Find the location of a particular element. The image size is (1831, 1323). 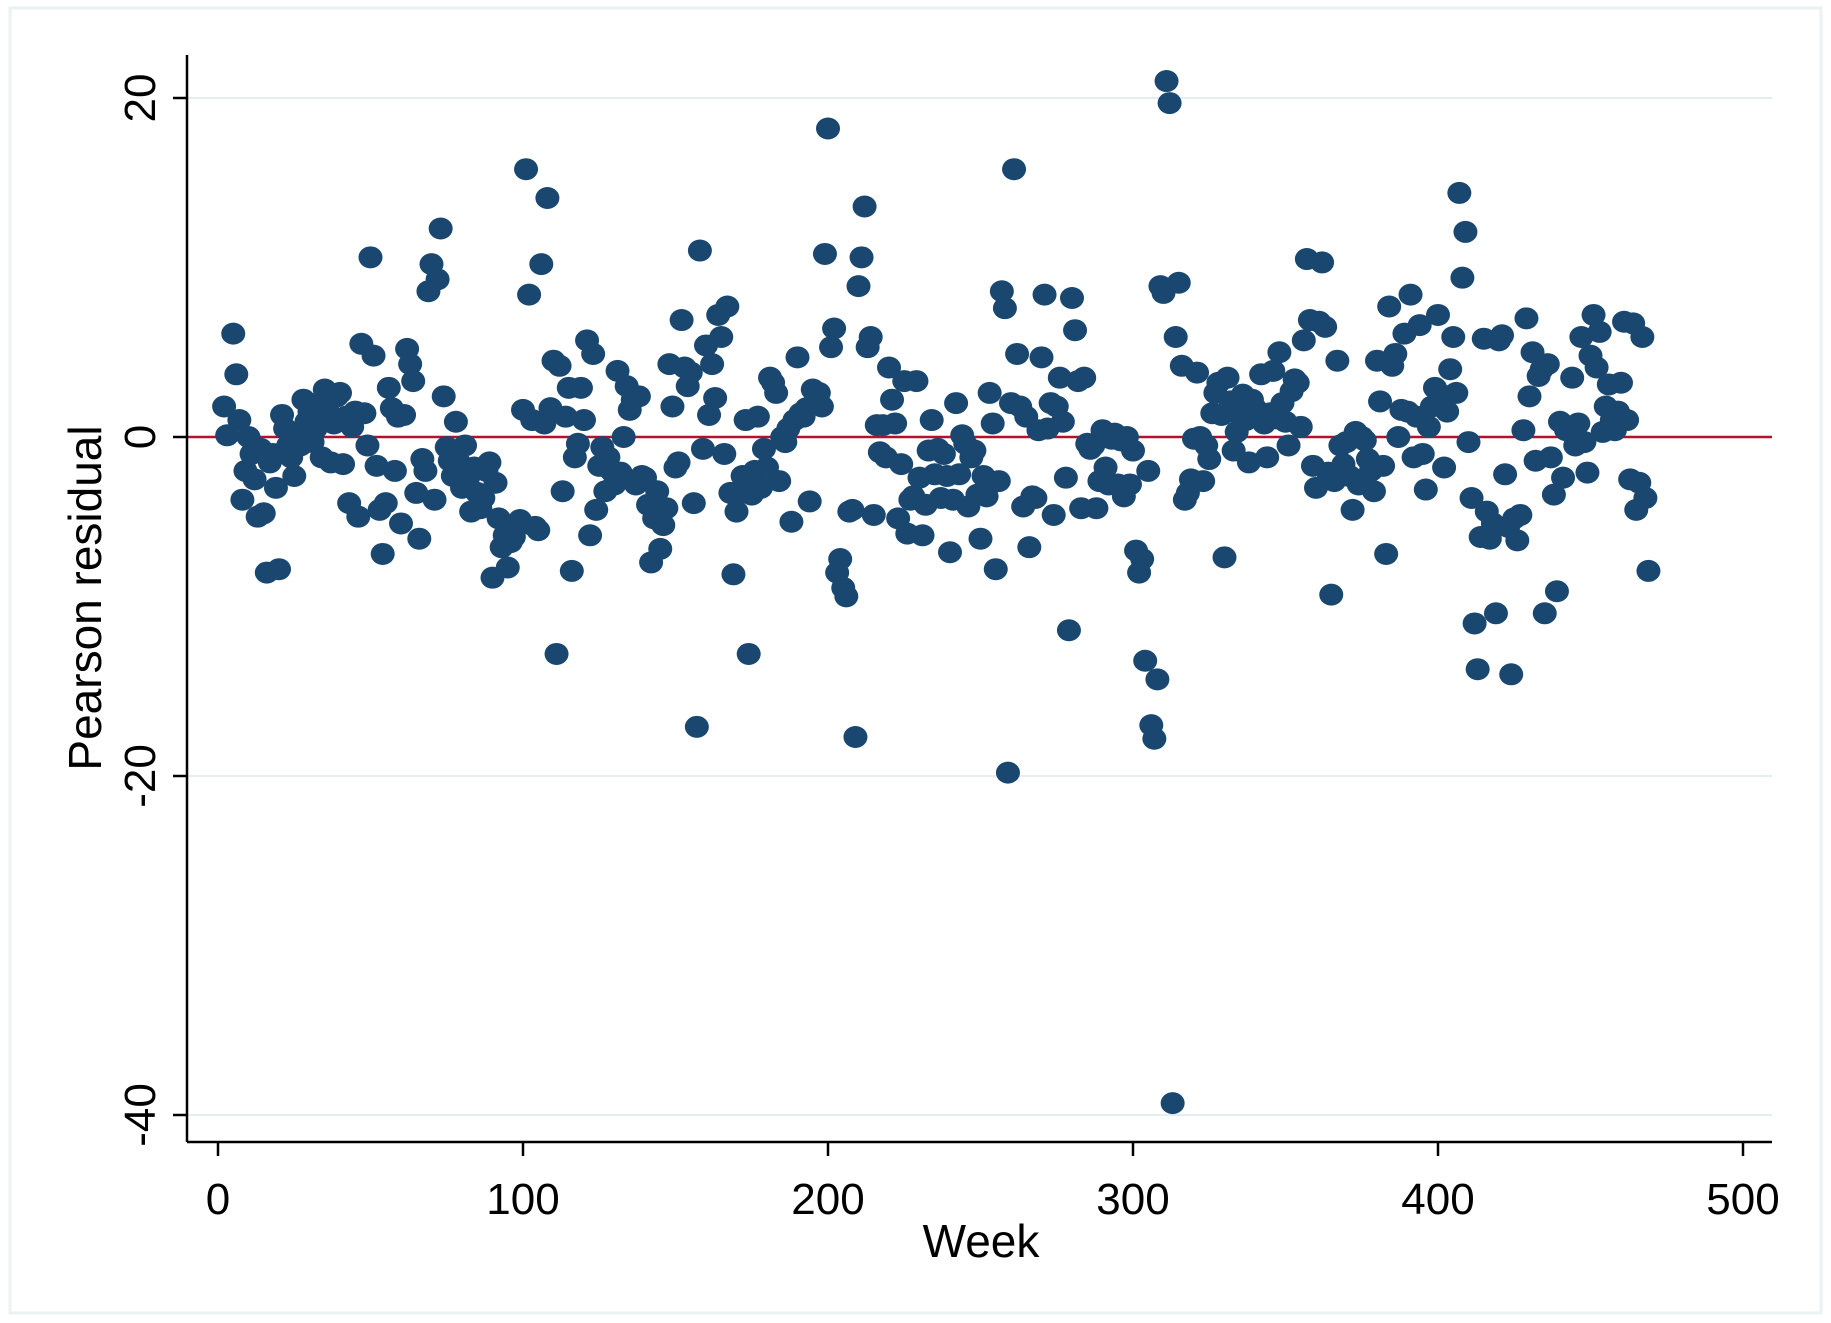

y-tick-label: 0 is located at coordinates (140, 437).